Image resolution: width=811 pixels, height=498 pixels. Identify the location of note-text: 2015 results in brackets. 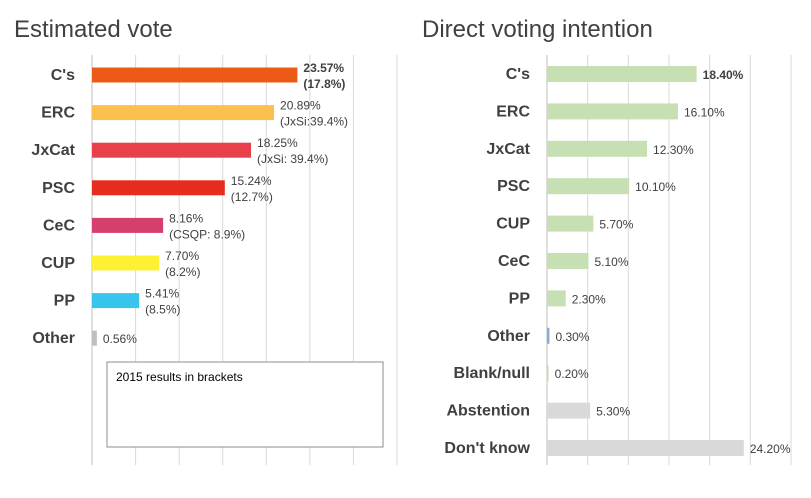
(179, 377).